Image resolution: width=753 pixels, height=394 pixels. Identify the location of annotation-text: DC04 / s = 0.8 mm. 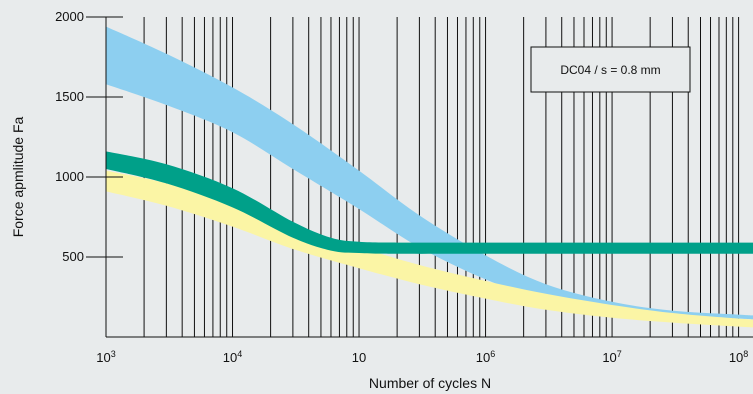
(610, 70).